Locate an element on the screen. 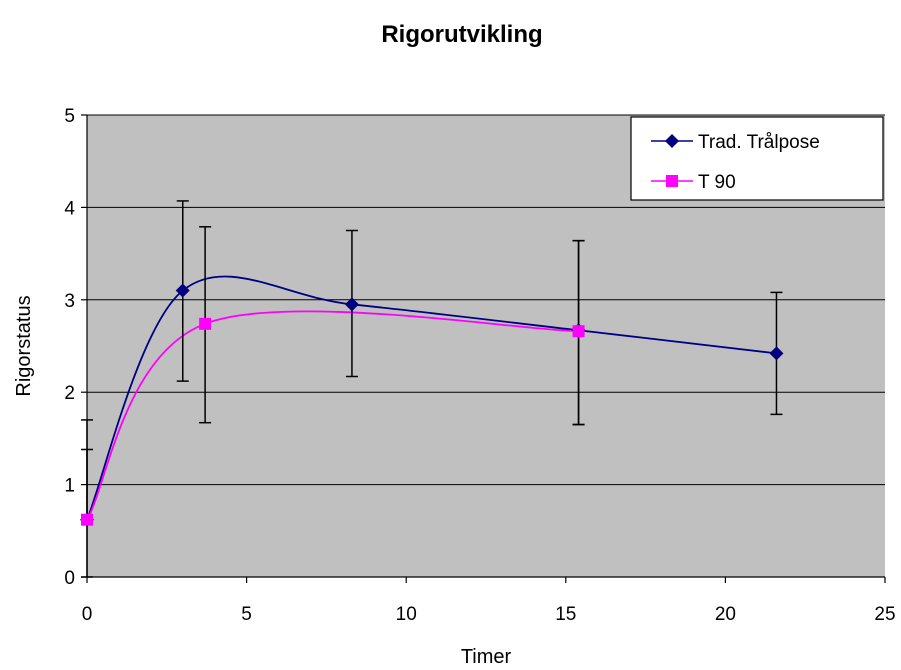 The image size is (901, 670). x-tick-label: 5 is located at coordinates (246, 614).